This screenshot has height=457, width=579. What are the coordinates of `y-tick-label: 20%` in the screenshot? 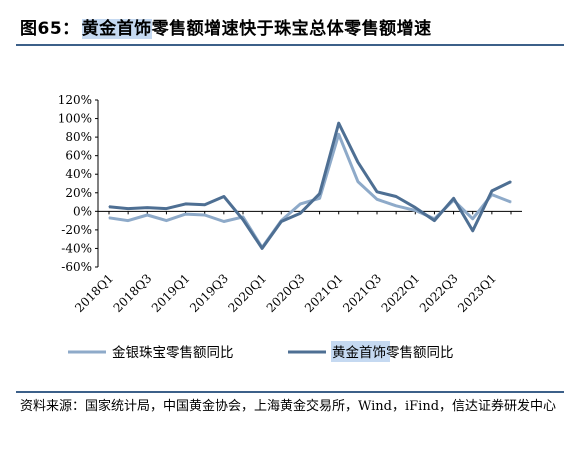 It's located at (78, 193).